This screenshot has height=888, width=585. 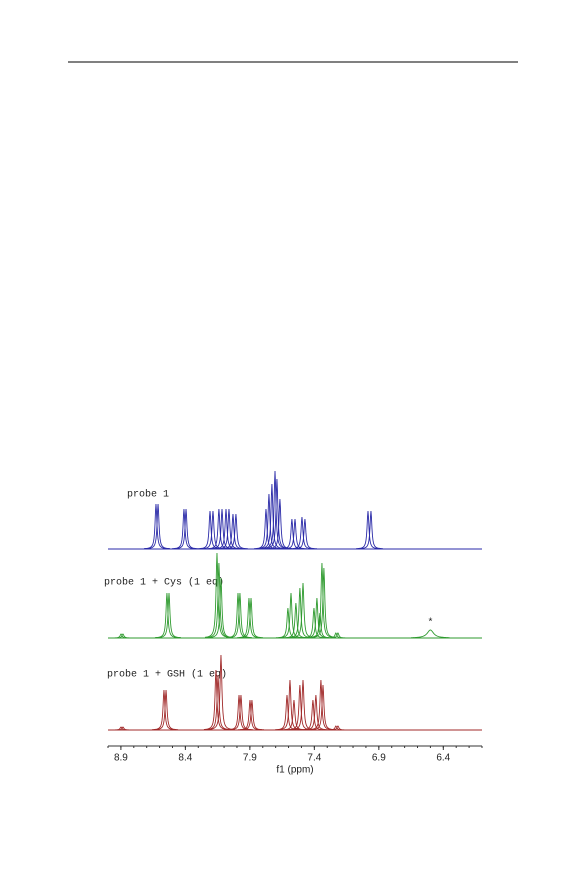 What do you see at coordinates (294, 770) in the screenshot?
I see `x-axis-label: f1 (ppm)` at bounding box center [294, 770].